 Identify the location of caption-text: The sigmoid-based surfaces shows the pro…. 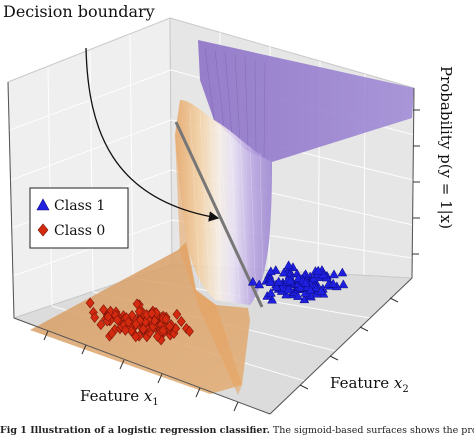
(373, 430).